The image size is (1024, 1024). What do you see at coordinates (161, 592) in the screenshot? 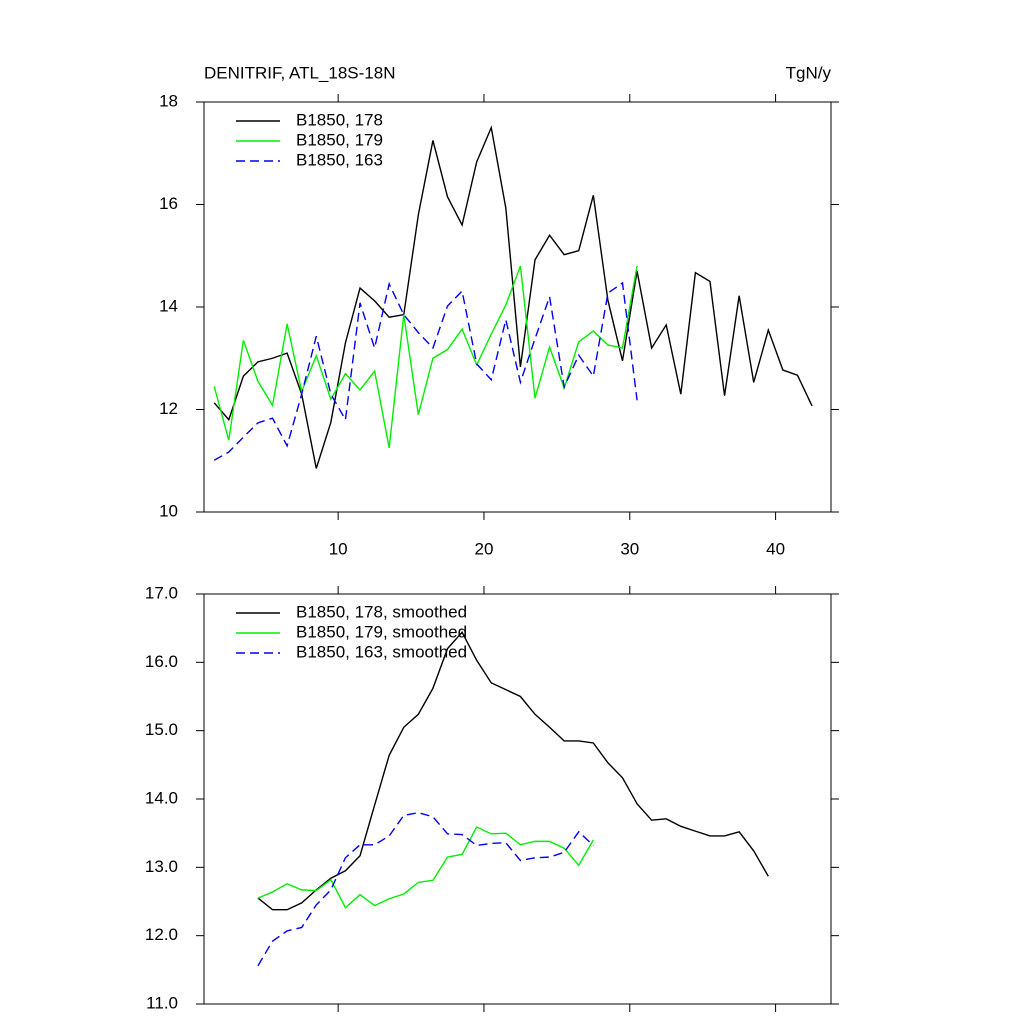
I see `y-tick-label: 17.0` at bounding box center [161, 592].